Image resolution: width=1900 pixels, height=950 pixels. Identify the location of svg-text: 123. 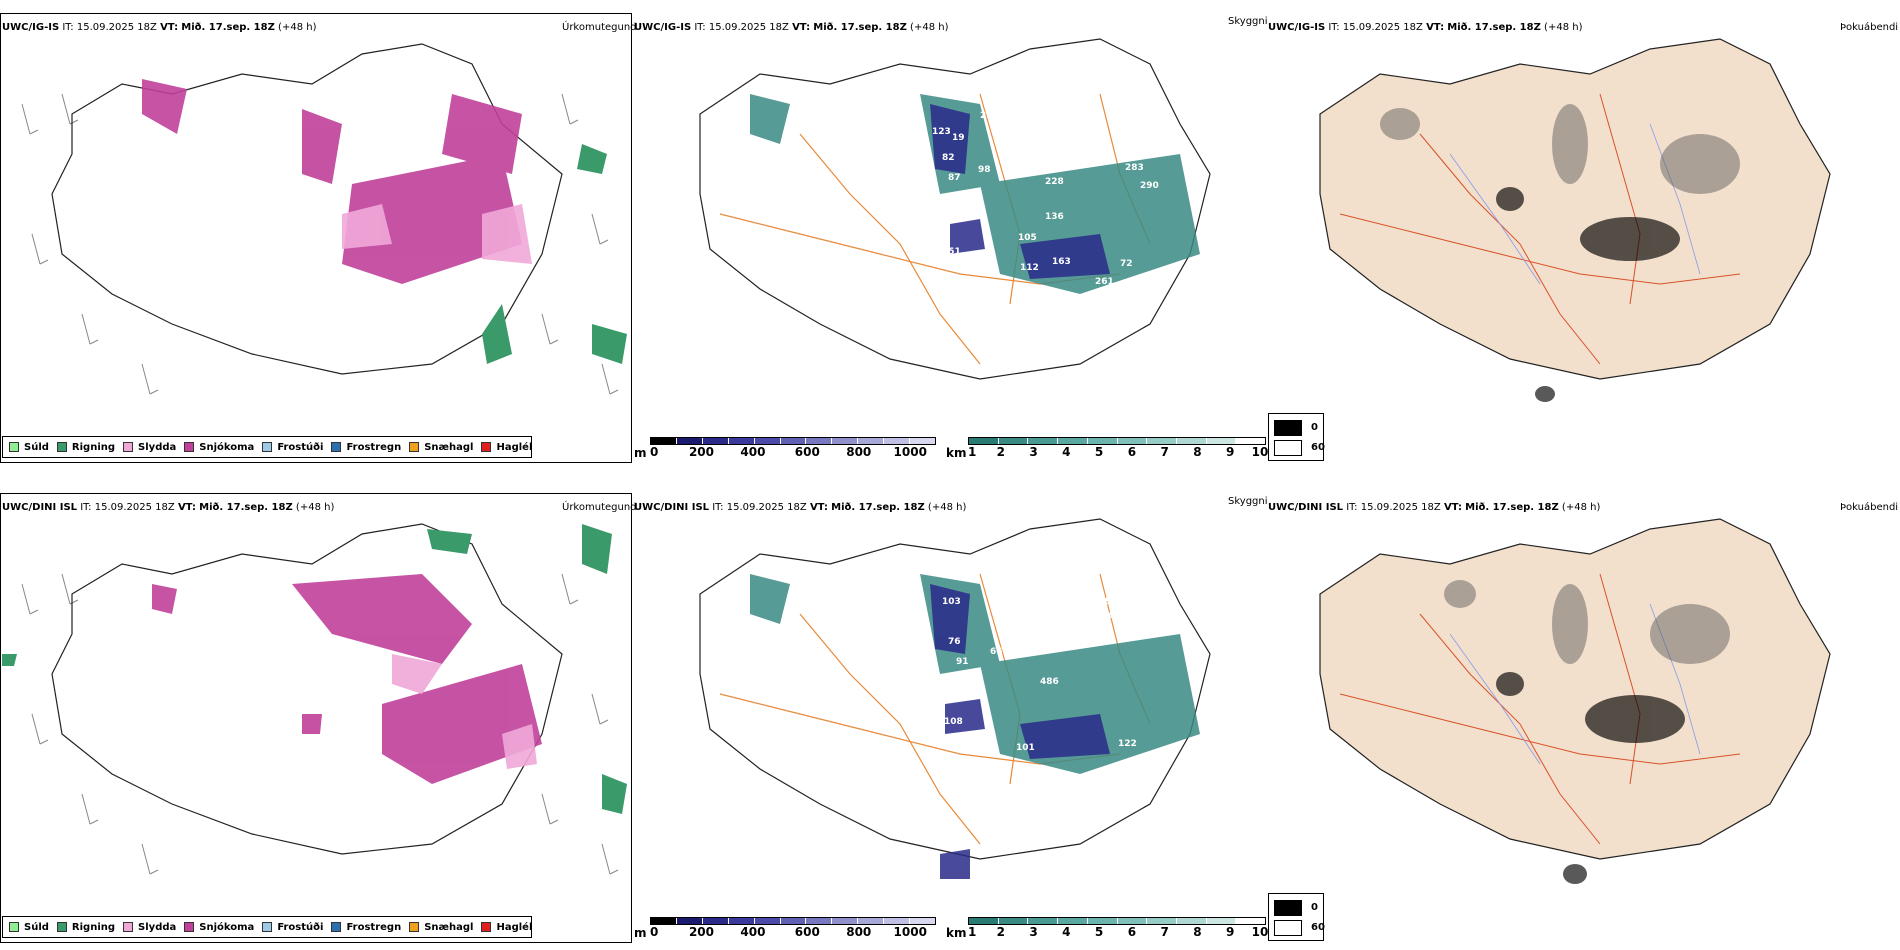
(941, 132).